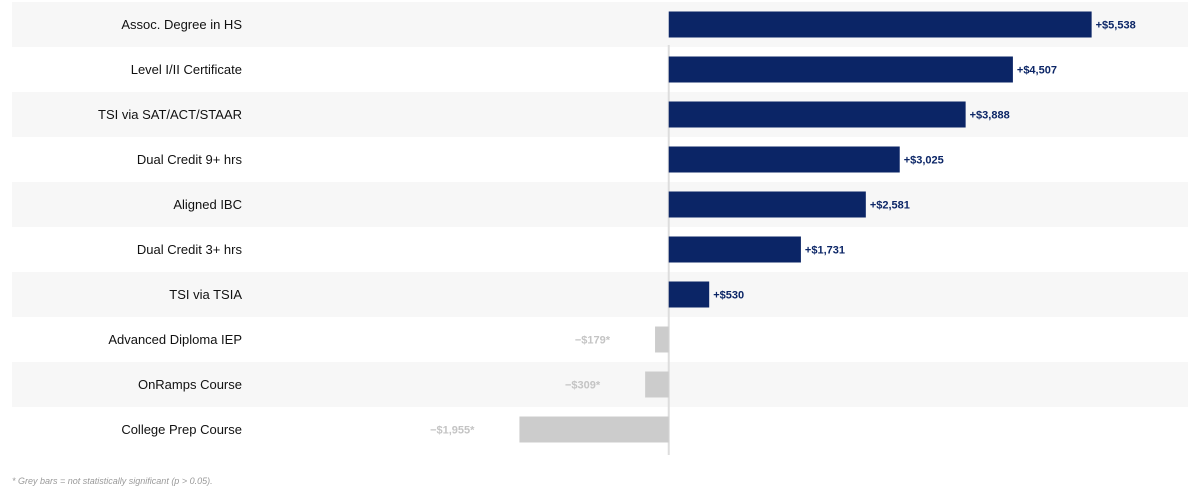 The width and height of the screenshot is (1200, 502). I want to click on value-label: +$2,581, so click(890, 206).